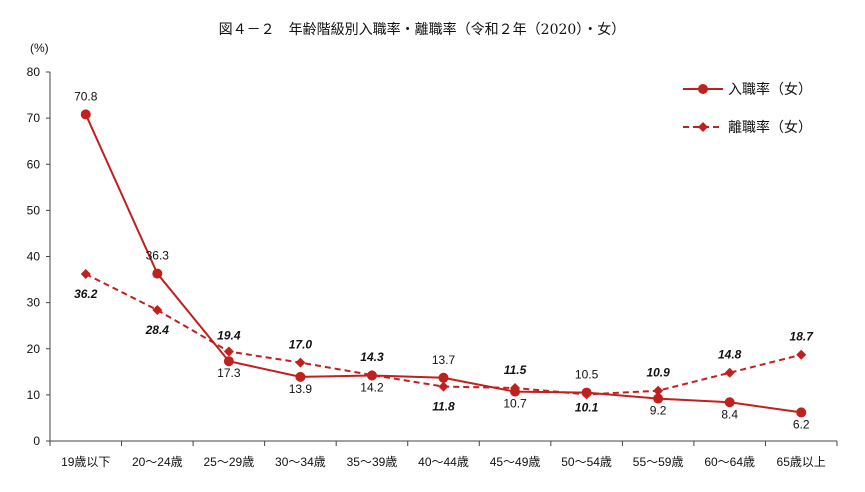 The image size is (865, 492). Describe the element at coordinates (801, 424) in the screenshot. I see `data-label: 6.2` at that location.